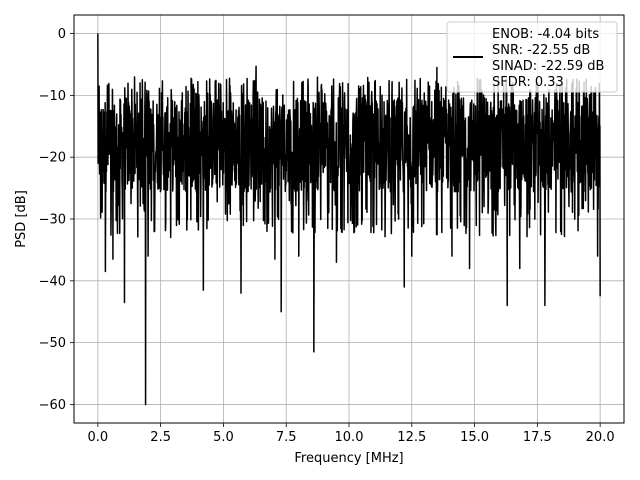  What do you see at coordinates (541, 50) in the screenshot?
I see `legend-snr: SNR: -22.55 dB` at bounding box center [541, 50].